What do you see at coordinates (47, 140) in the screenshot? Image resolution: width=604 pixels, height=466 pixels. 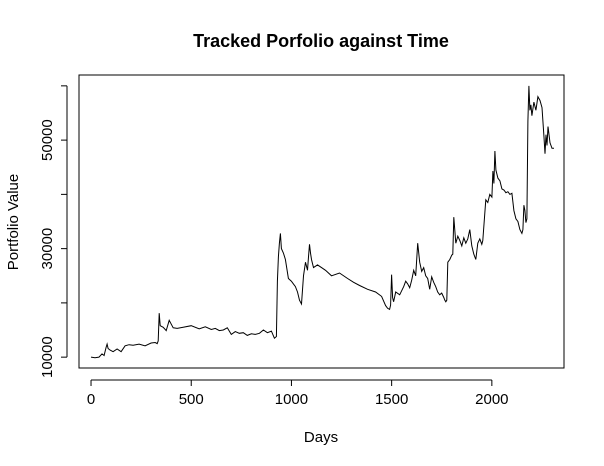 I see `y-tick-label: 50000` at bounding box center [47, 140].